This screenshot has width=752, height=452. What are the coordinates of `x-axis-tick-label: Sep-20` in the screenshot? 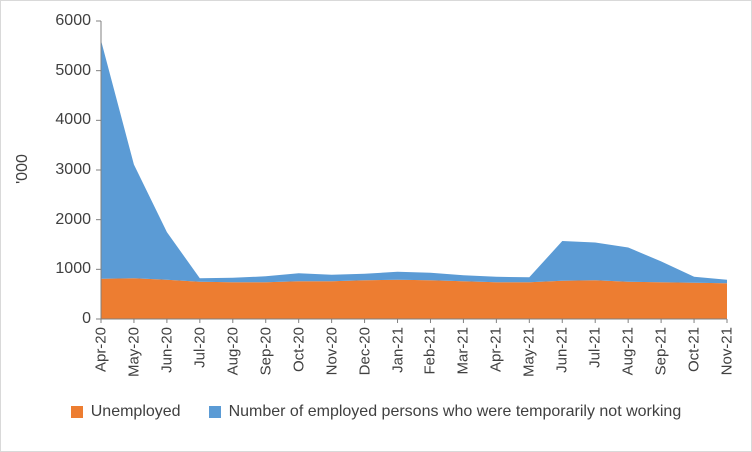 It's located at (266, 351).